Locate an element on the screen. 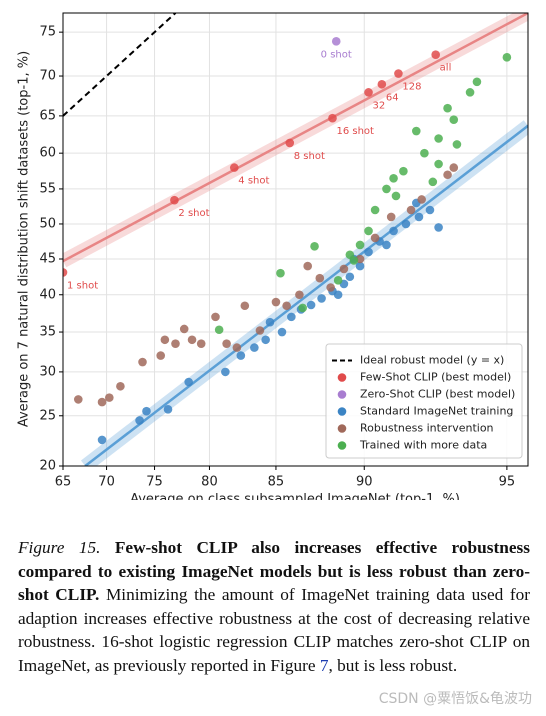 The height and width of the screenshot is (716, 546). x-tick-label: 85 is located at coordinates (276, 482).